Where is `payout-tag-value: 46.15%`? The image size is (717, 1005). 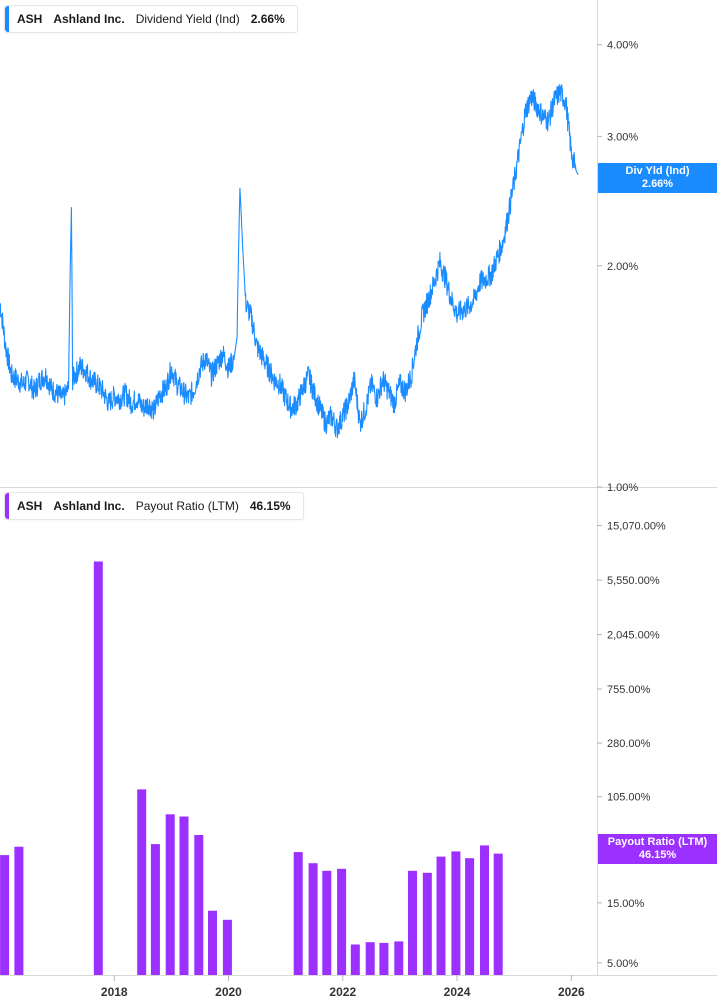
payout-tag-value: 46.15% is located at coordinates (657, 855).